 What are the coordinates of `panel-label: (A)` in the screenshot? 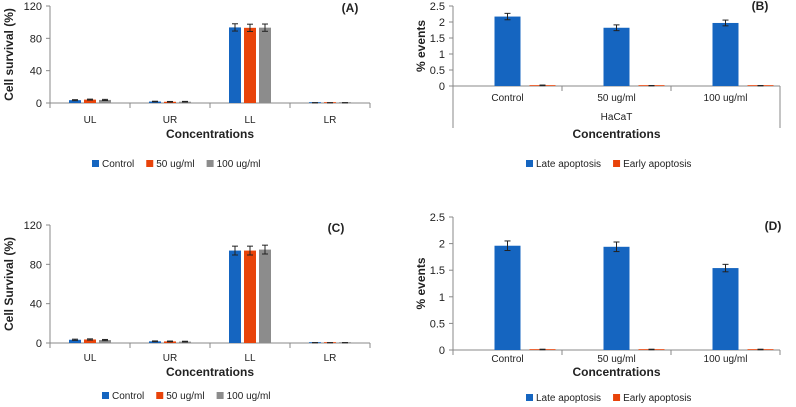 It's located at (350, 8).